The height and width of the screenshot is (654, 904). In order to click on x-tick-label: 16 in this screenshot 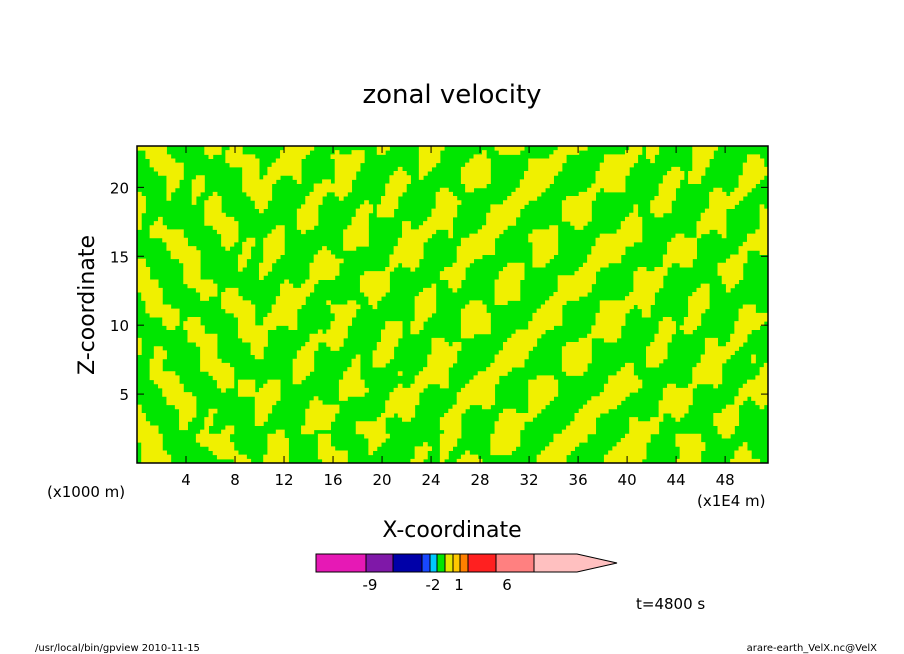, I will do `click(332, 480)`.